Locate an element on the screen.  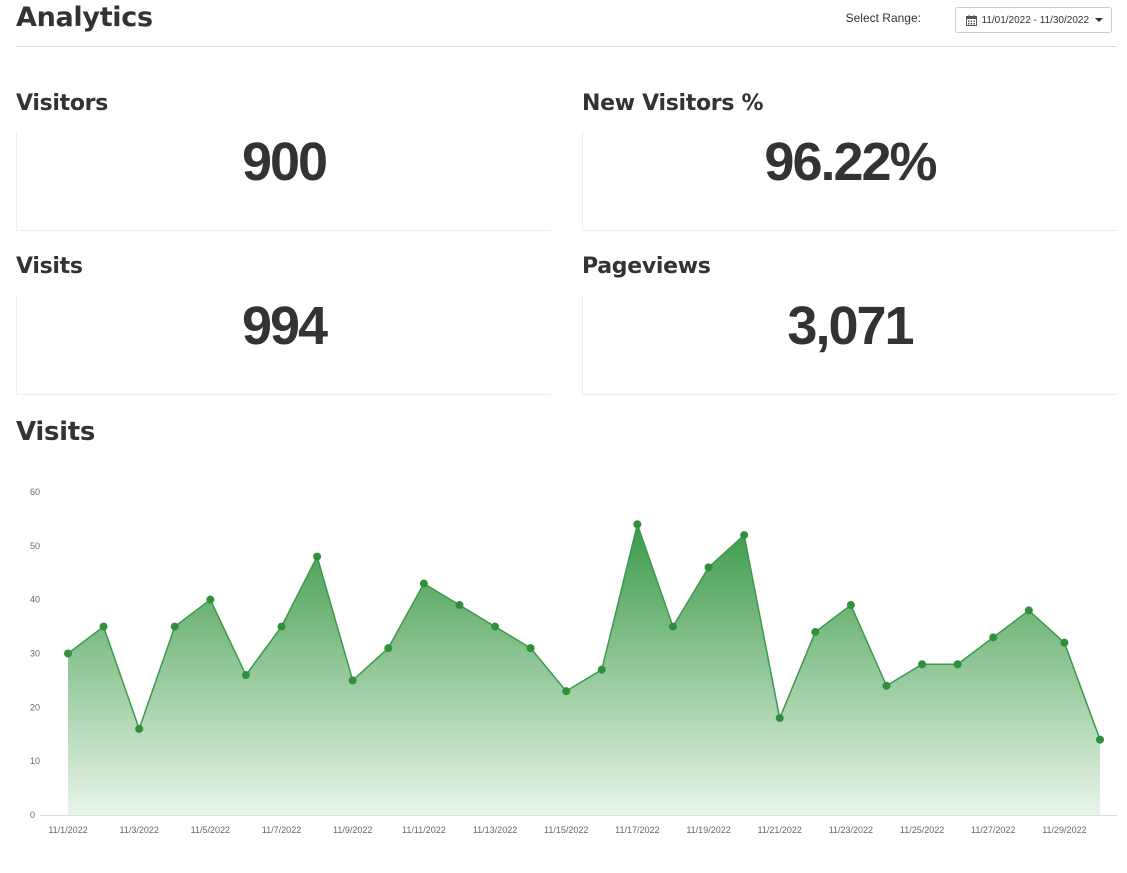
x-tick-label: 11/19/2022 is located at coordinates (708, 830).